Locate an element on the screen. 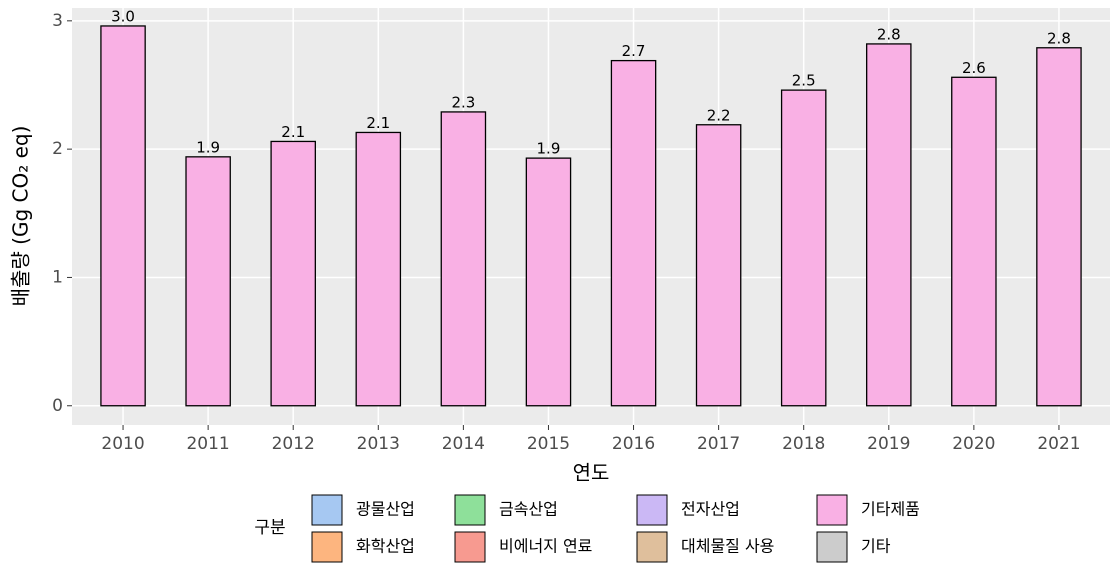  y-tick-label: 0 is located at coordinates (57, 406).